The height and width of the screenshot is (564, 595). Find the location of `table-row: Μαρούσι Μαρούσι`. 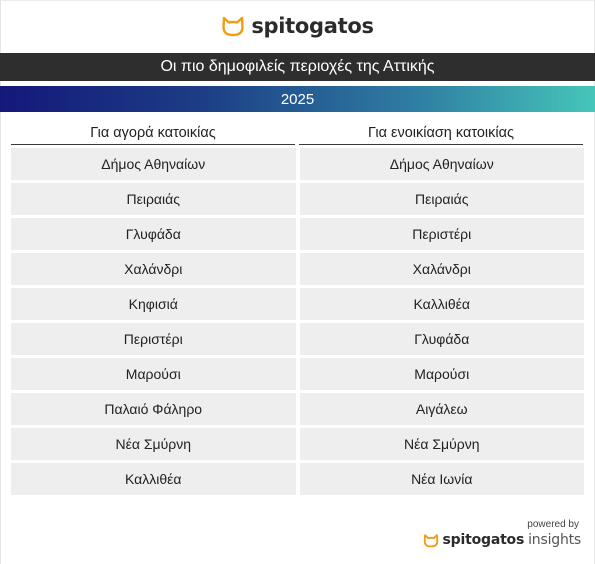

table-row: Μαρούσι Μαρούσι is located at coordinates (297, 374).